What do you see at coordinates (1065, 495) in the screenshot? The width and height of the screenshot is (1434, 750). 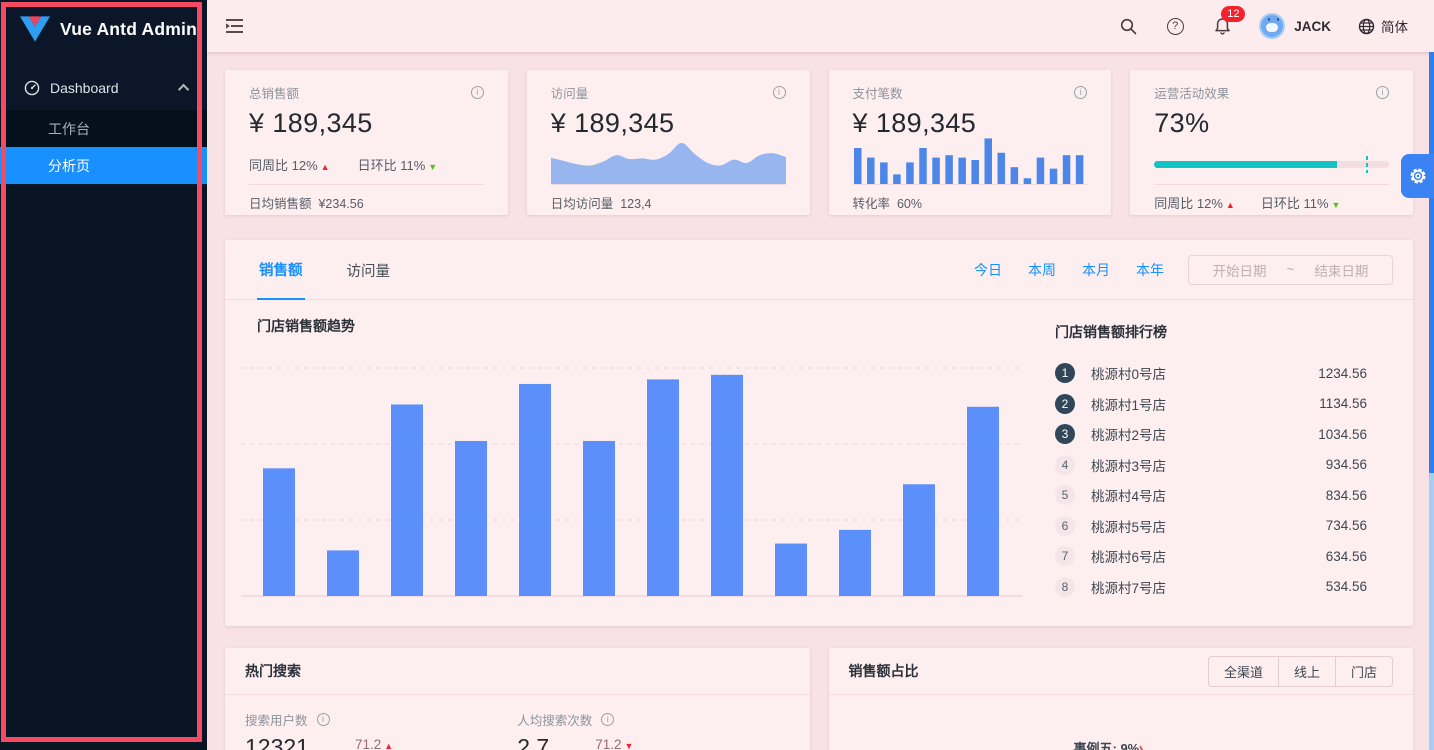 I see `rank-badge: 5` at bounding box center [1065, 495].